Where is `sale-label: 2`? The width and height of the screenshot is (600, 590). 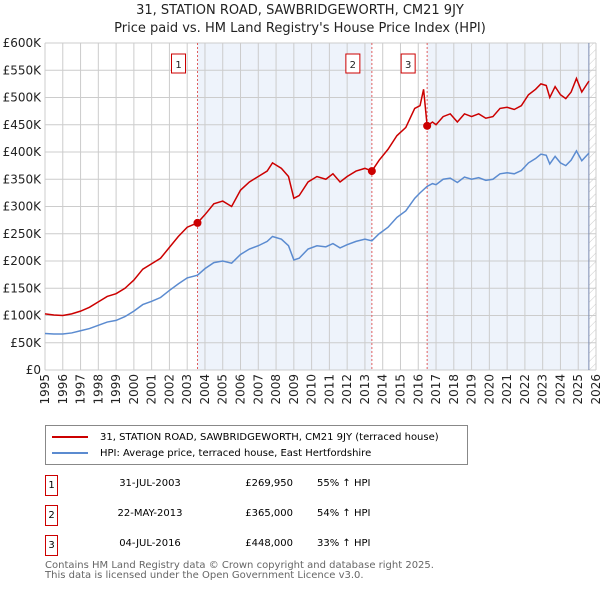 sale-label: 2 is located at coordinates (353, 65).